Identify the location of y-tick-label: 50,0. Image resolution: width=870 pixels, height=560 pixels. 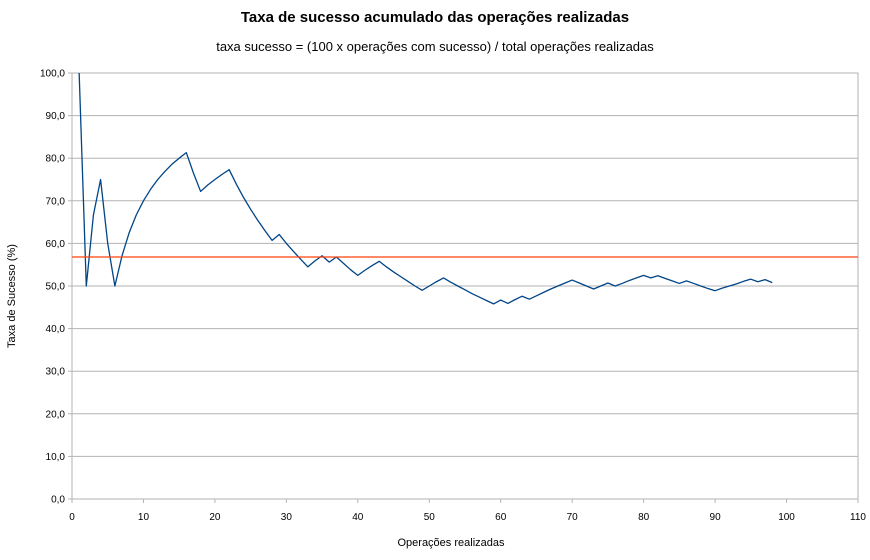
(56, 287).